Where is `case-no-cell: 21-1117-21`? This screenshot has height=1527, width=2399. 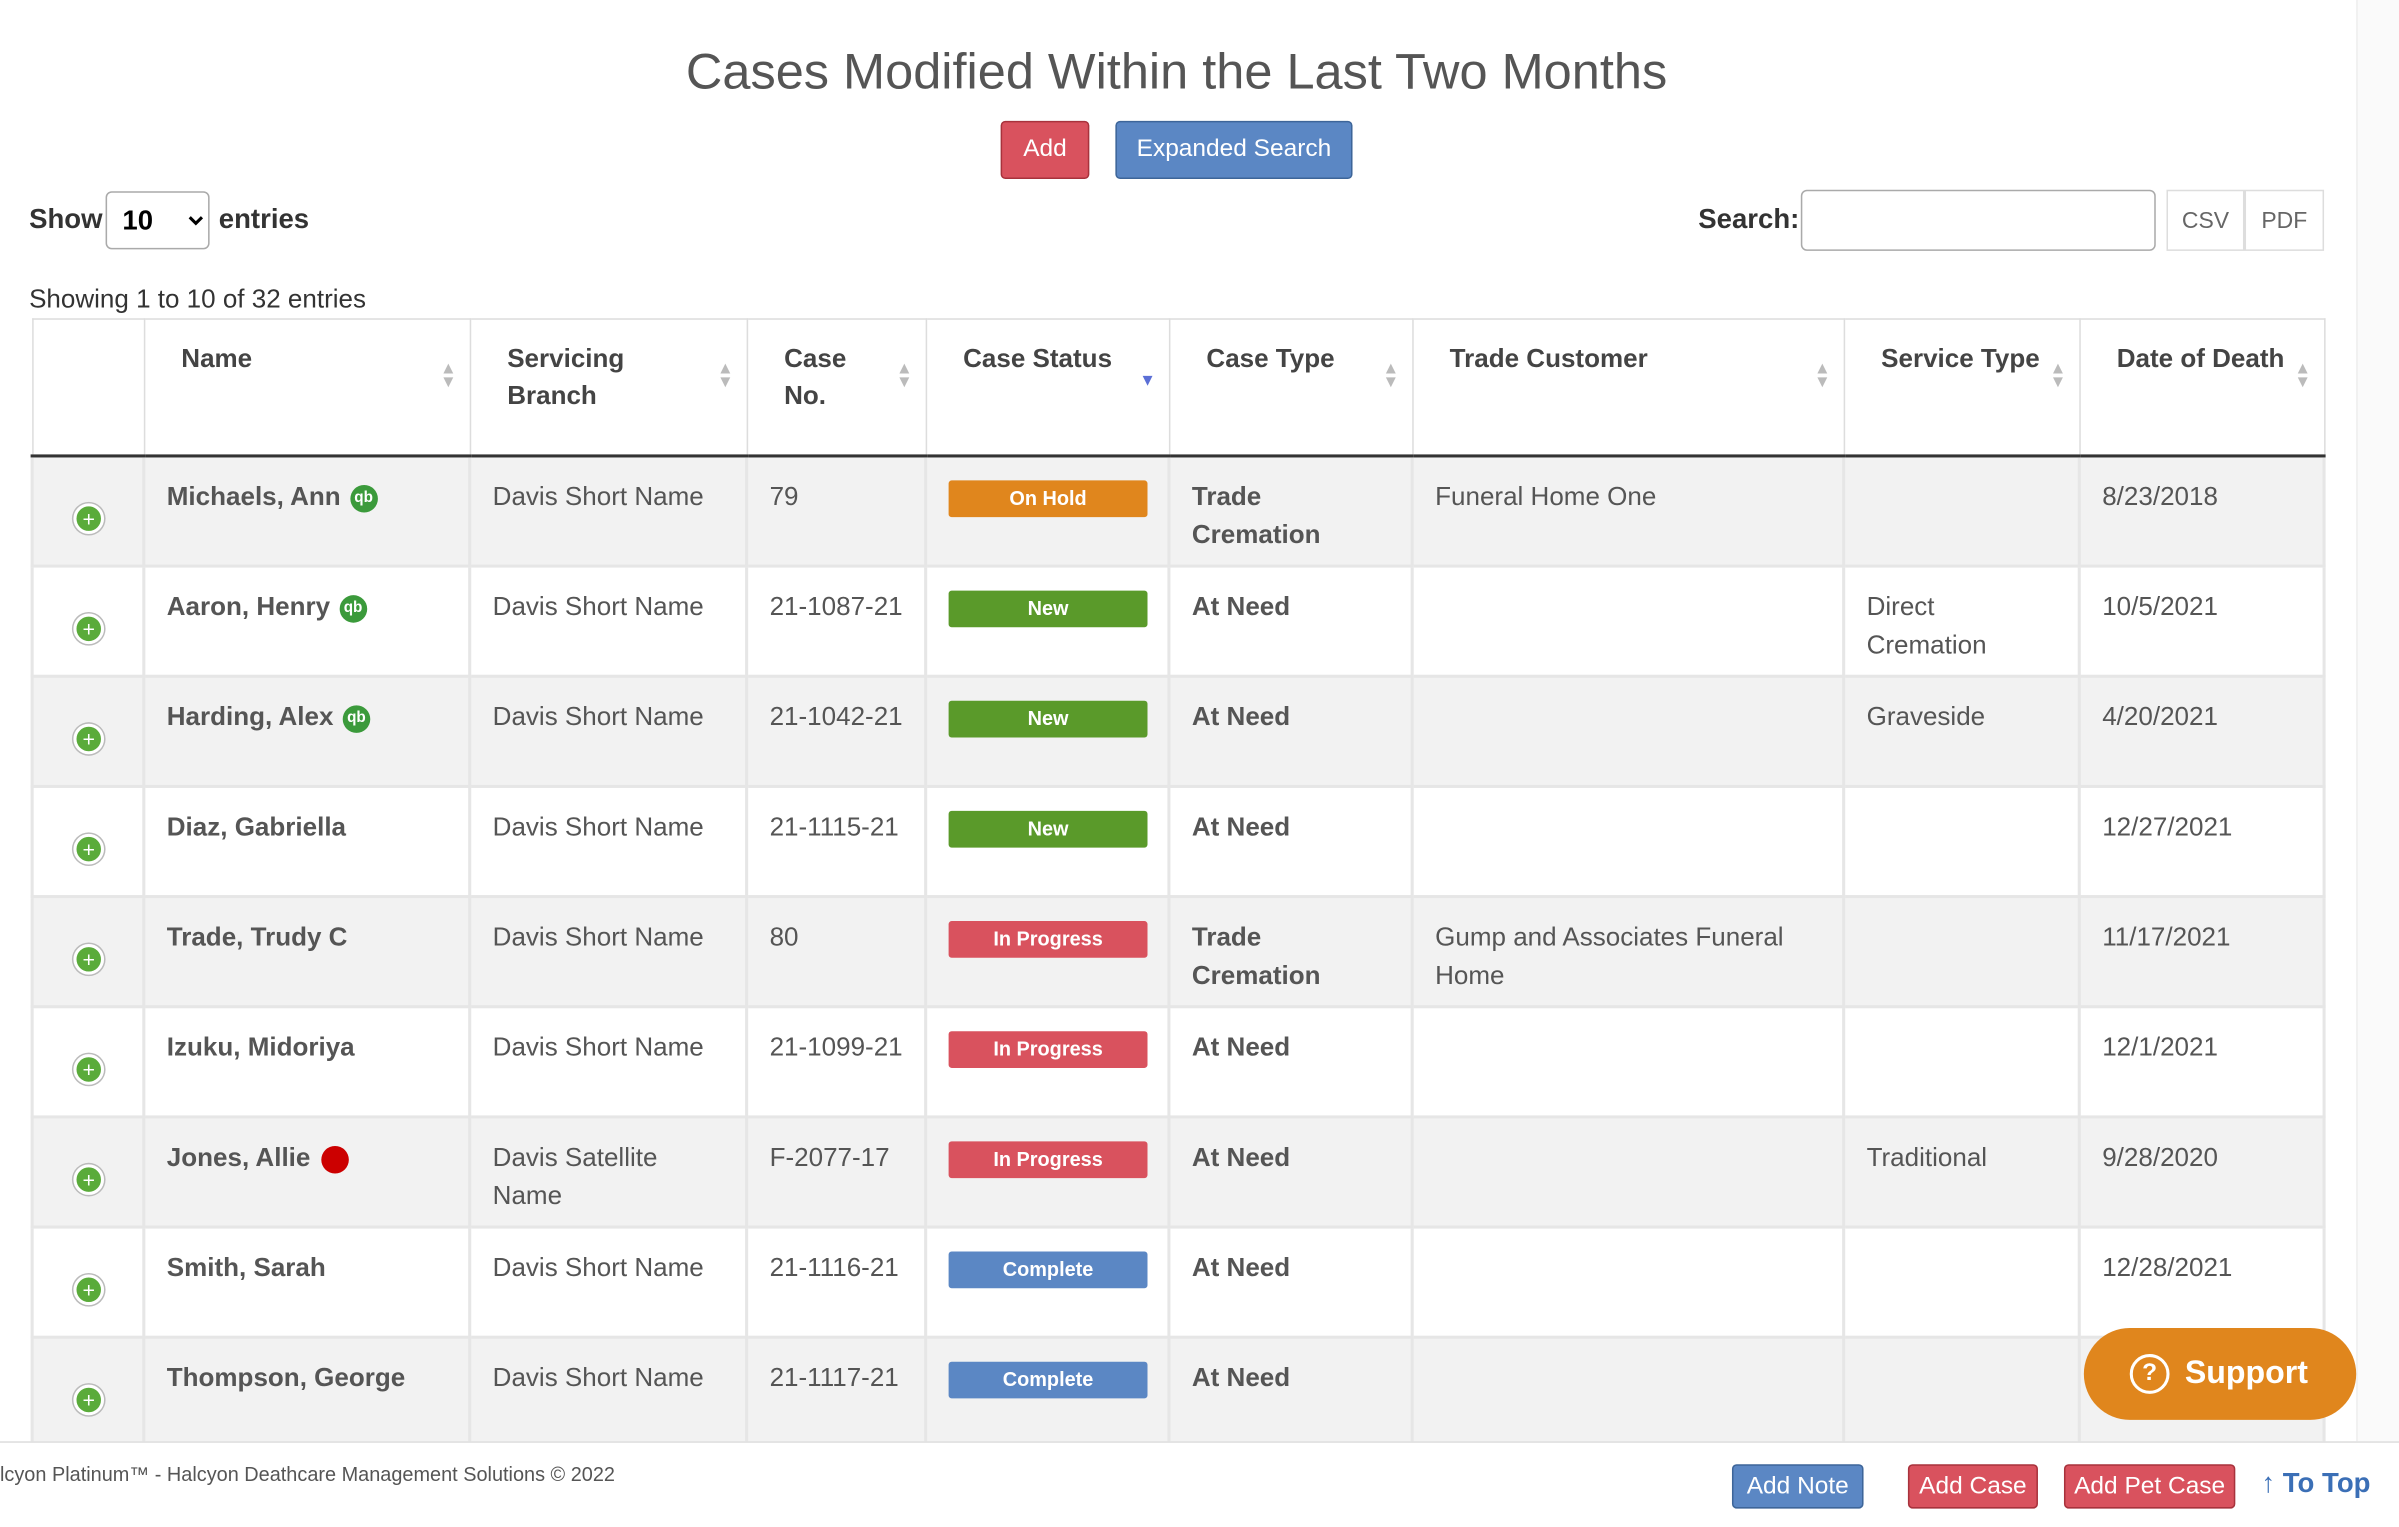 case-no-cell: 21-1117-21 is located at coordinates (836, 1392).